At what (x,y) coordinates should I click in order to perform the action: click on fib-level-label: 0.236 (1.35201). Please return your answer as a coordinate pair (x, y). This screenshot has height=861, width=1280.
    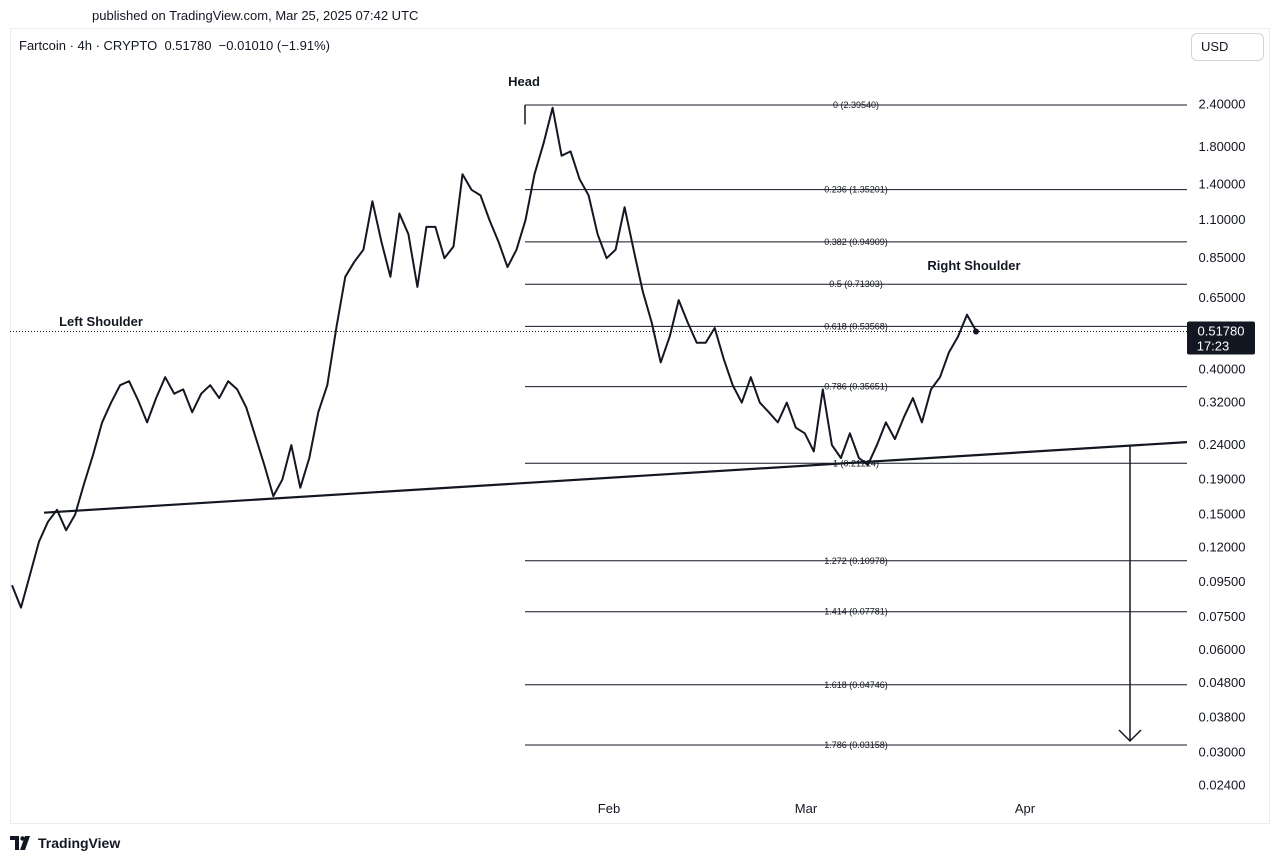
    Looking at the image, I should click on (856, 190).